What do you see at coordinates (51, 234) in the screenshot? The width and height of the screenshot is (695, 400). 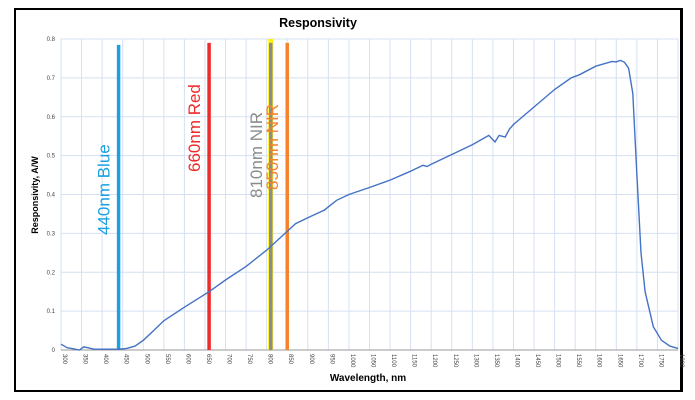 I see `y-tick-label: 0.3` at bounding box center [51, 234].